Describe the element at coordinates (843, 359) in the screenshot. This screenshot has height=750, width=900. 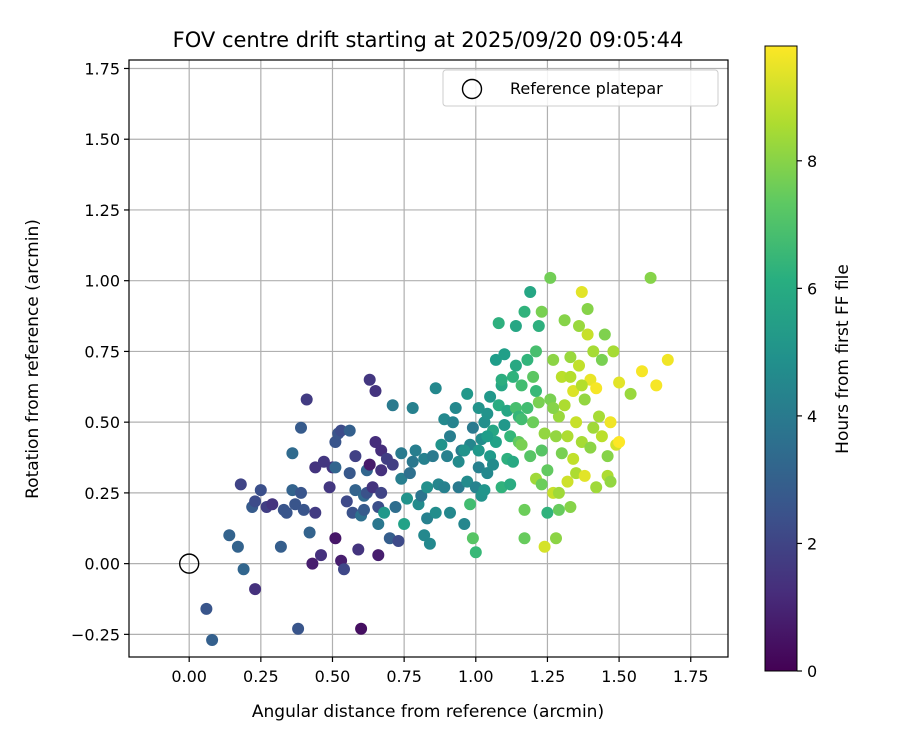
I see `colorbar-label: Hours from first FF file` at that location.